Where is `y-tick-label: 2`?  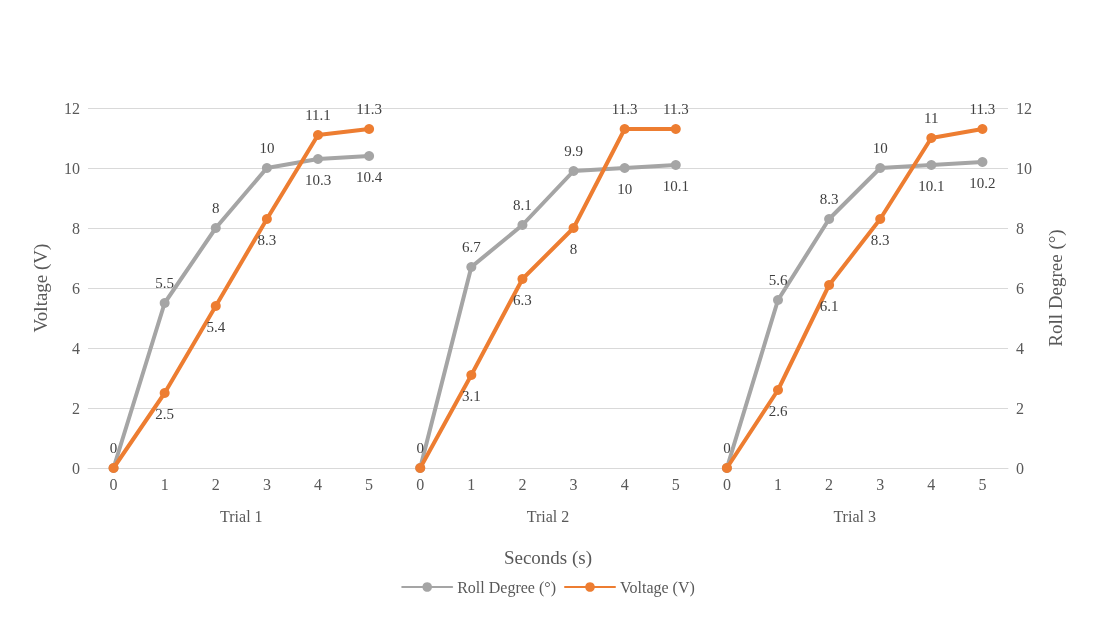
y-tick-label: 2 is located at coordinates (76, 408).